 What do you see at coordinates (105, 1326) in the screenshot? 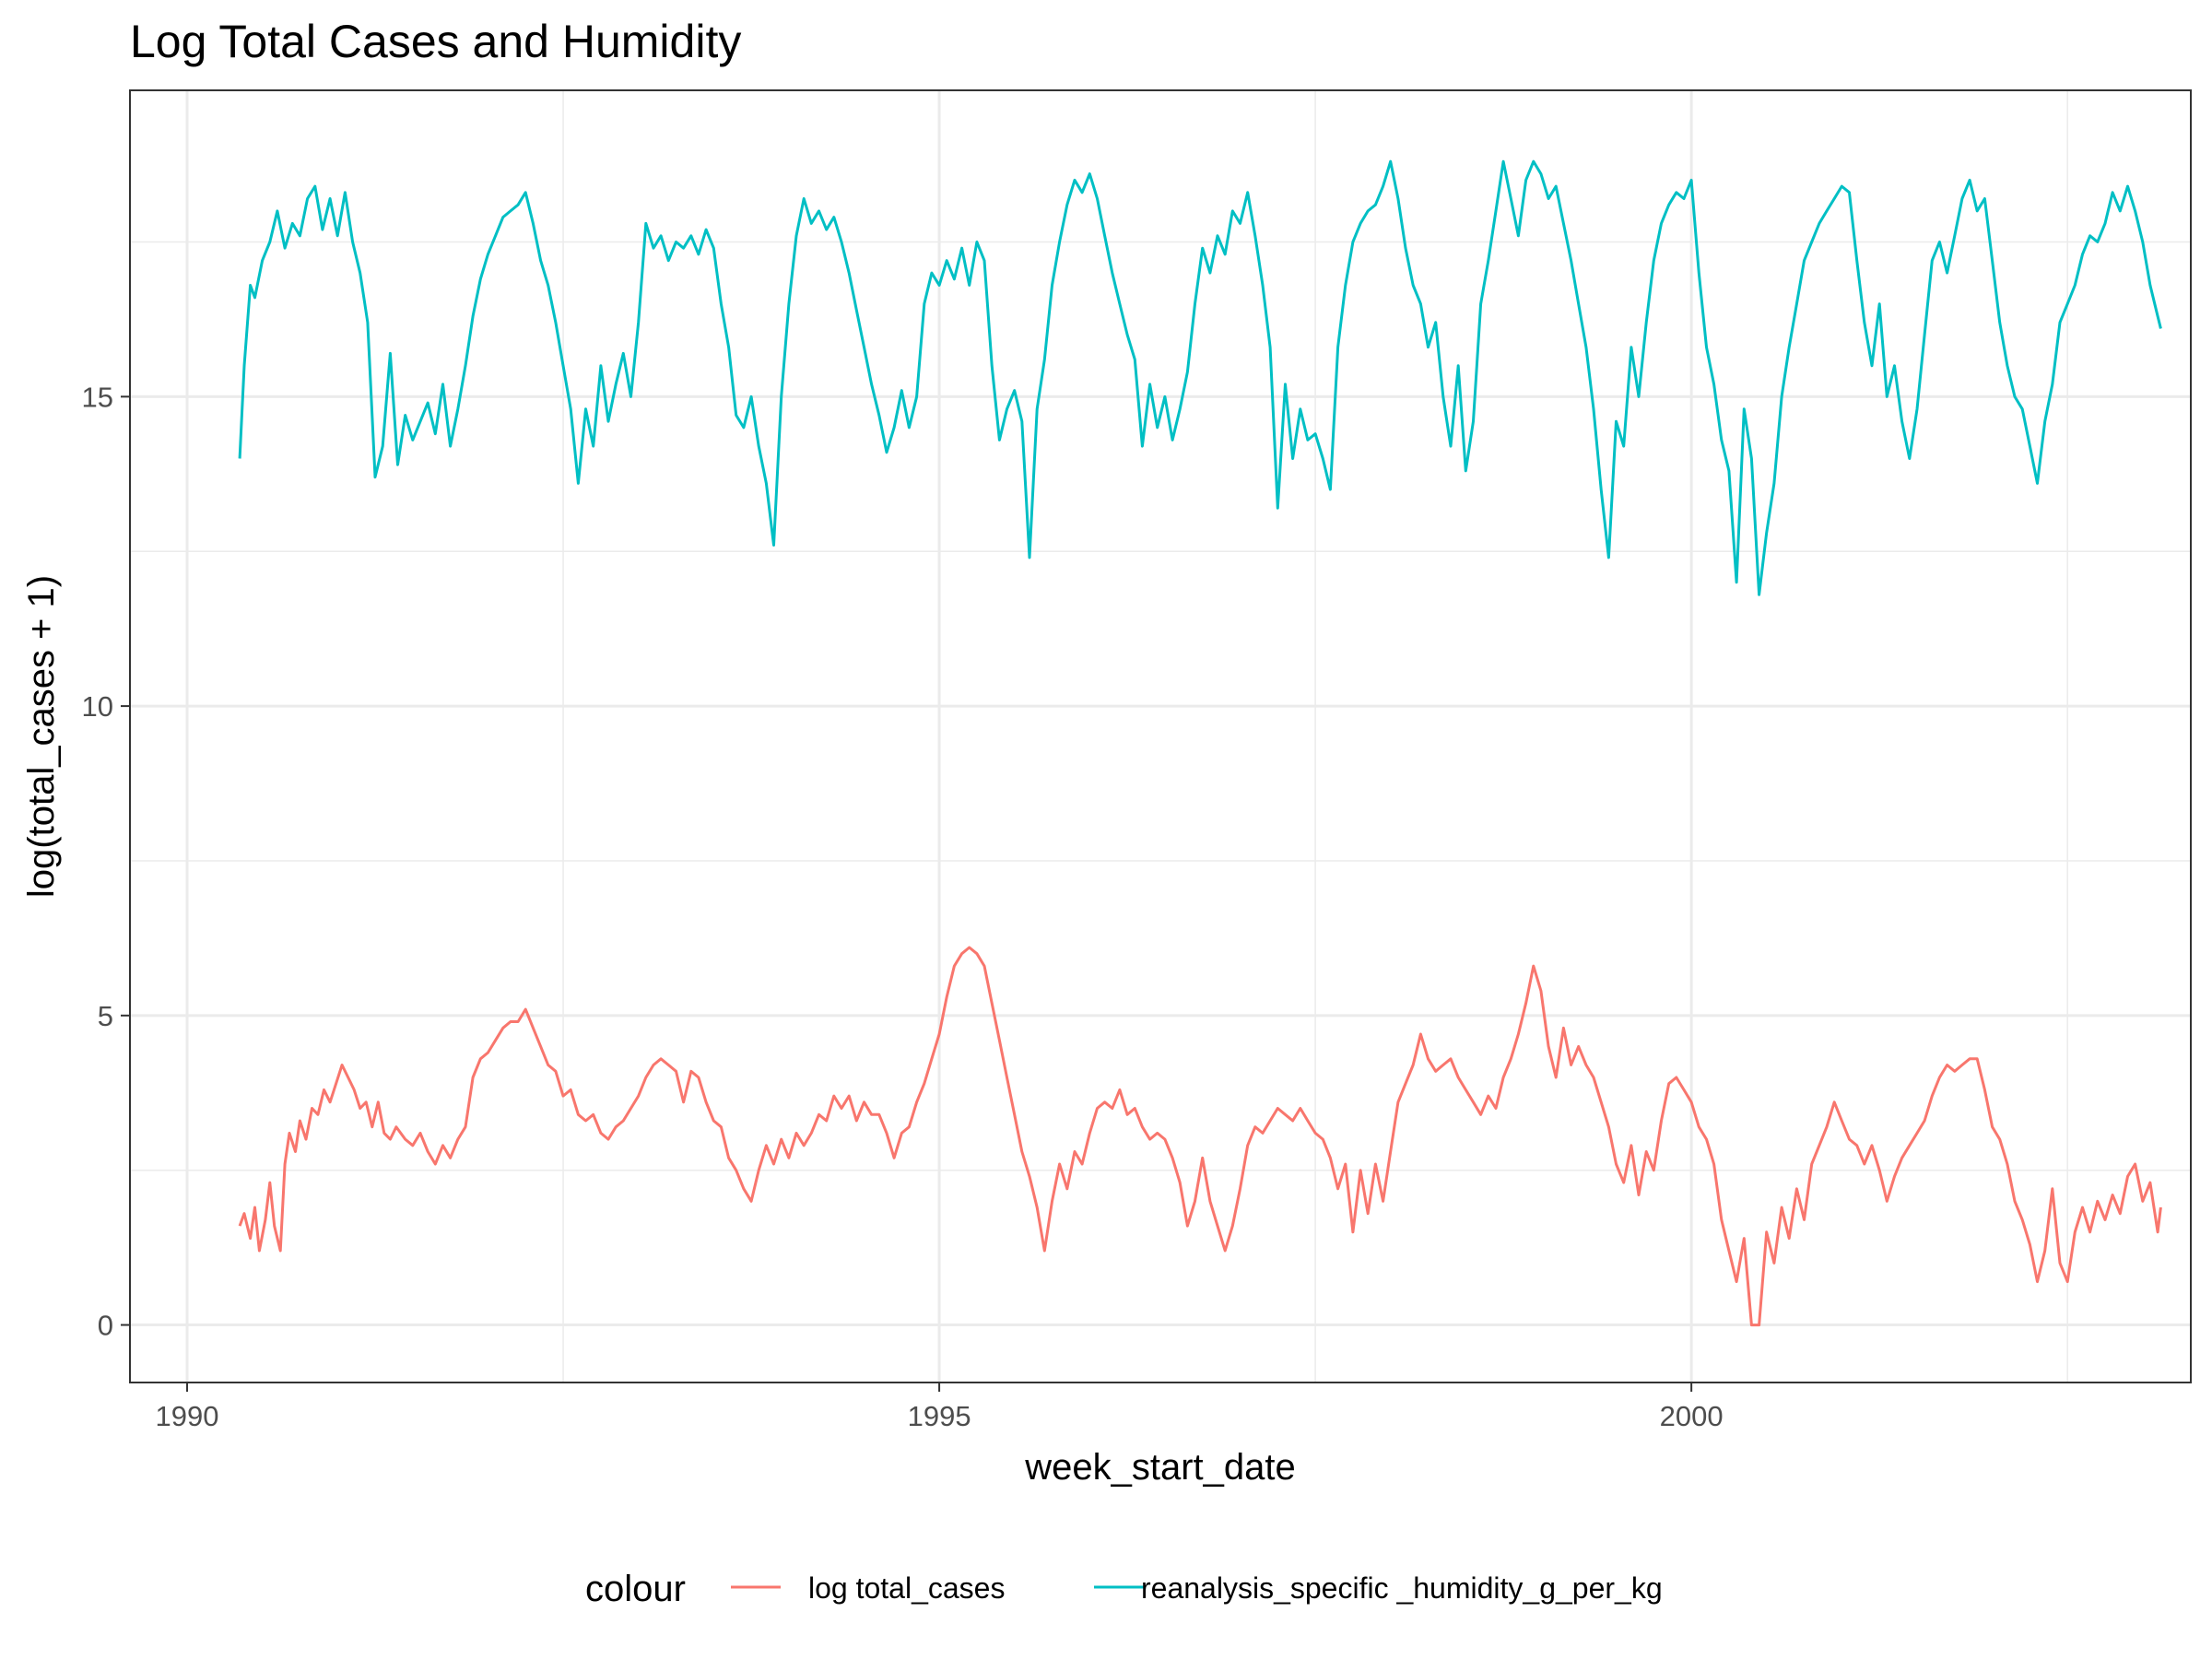
I see `y-tick-label: 0` at bounding box center [105, 1326].